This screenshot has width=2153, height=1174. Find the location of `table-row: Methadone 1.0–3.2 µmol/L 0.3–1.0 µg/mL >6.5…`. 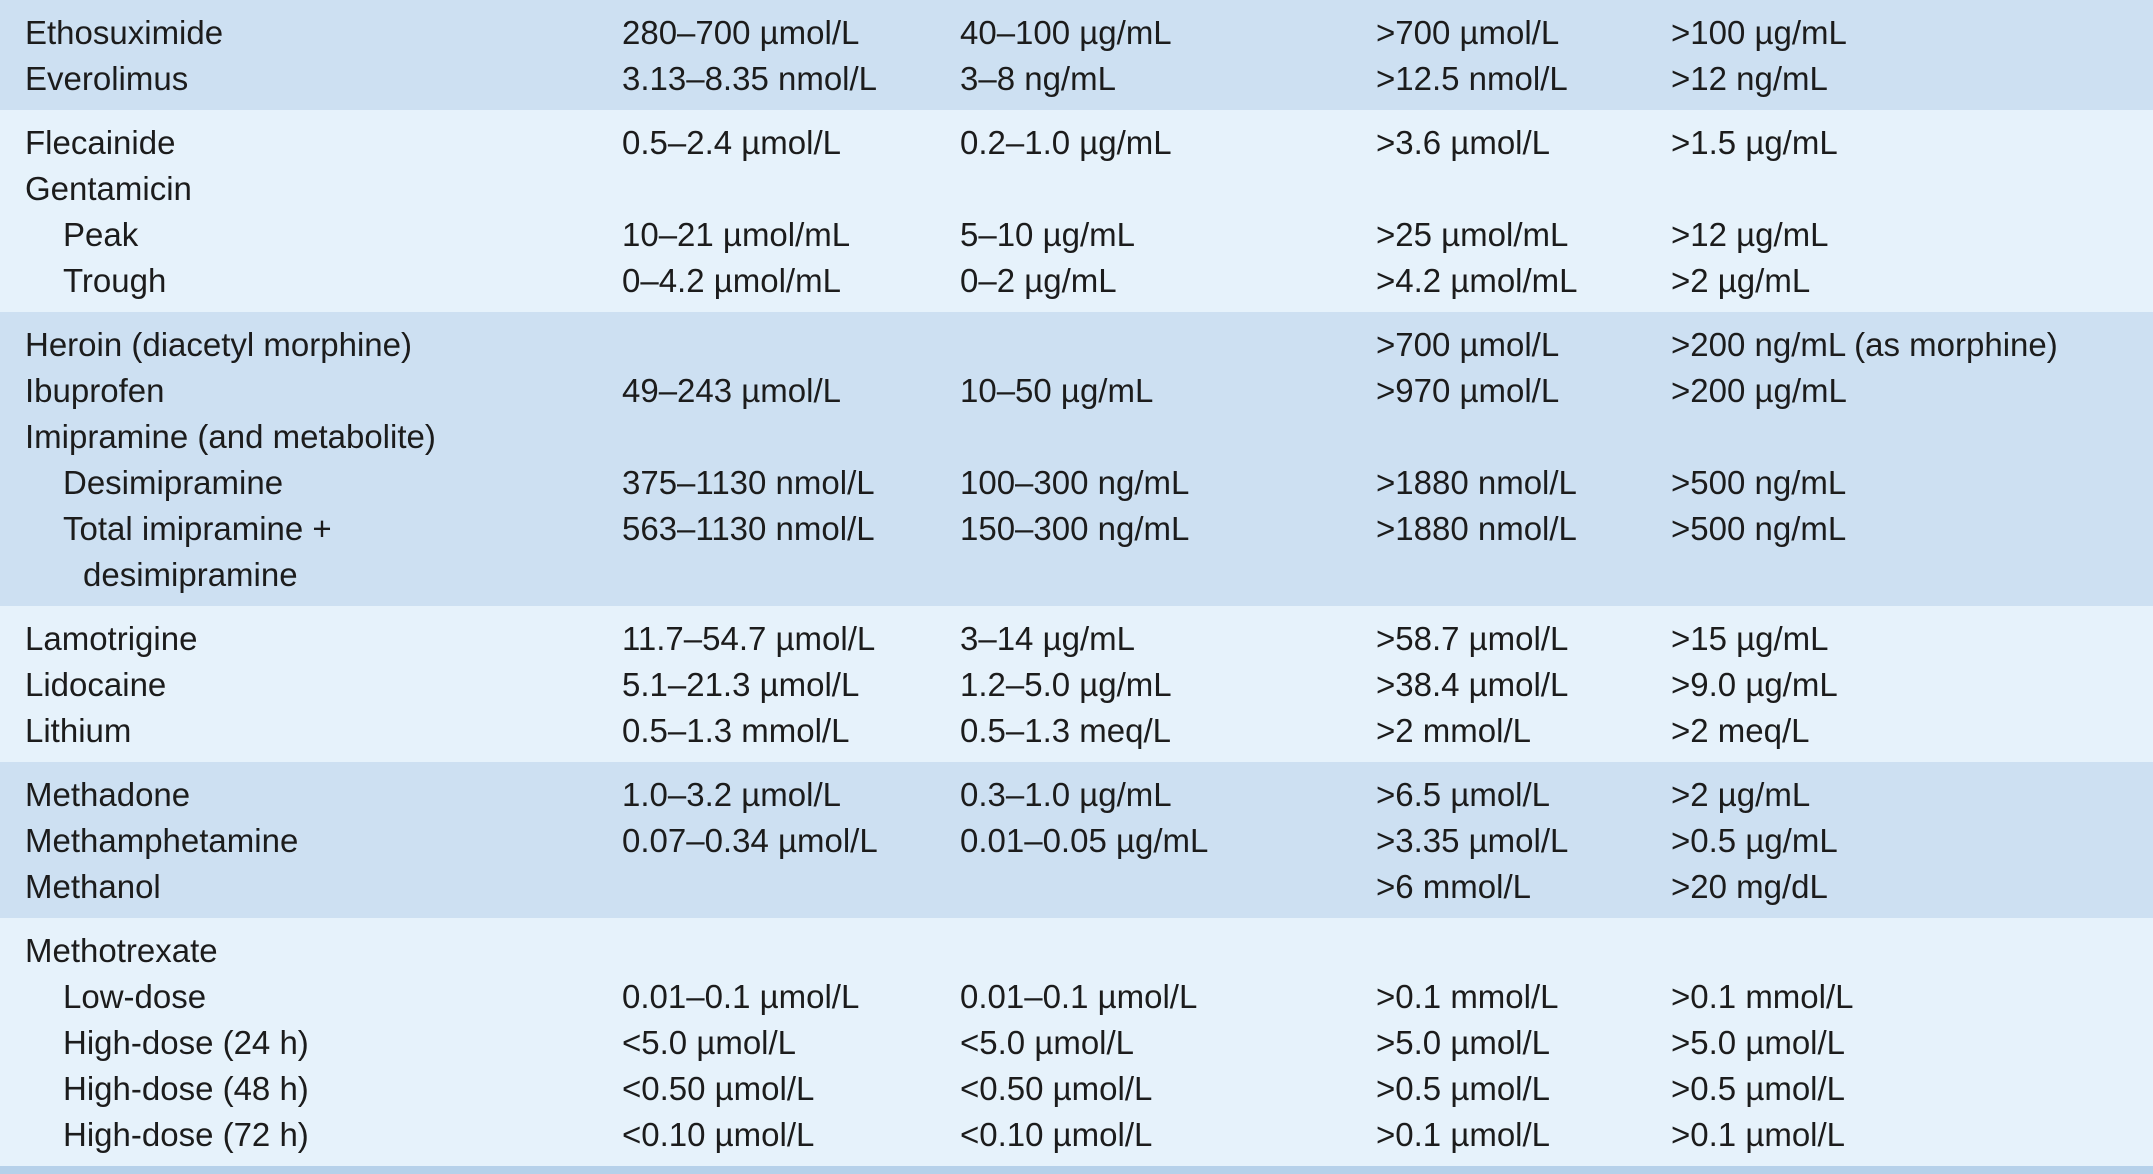

table-row: Methadone 1.0–3.2 µmol/L 0.3–1.0 µg/mL >6.5… is located at coordinates (1076, 795).